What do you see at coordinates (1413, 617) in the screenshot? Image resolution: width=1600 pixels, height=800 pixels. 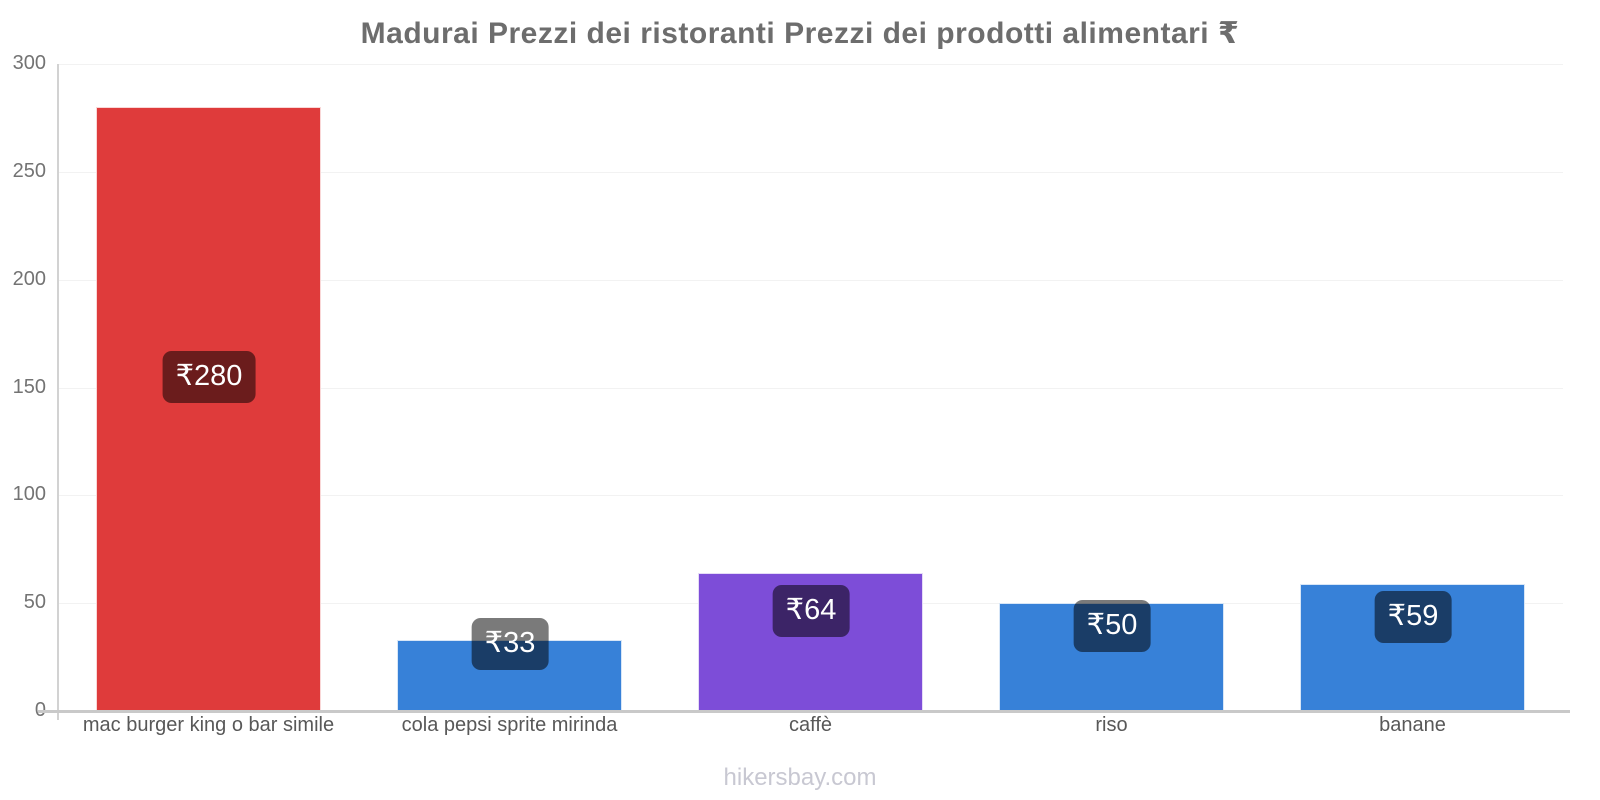 I see `value-badge: ₹59` at bounding box center [1413, 617].